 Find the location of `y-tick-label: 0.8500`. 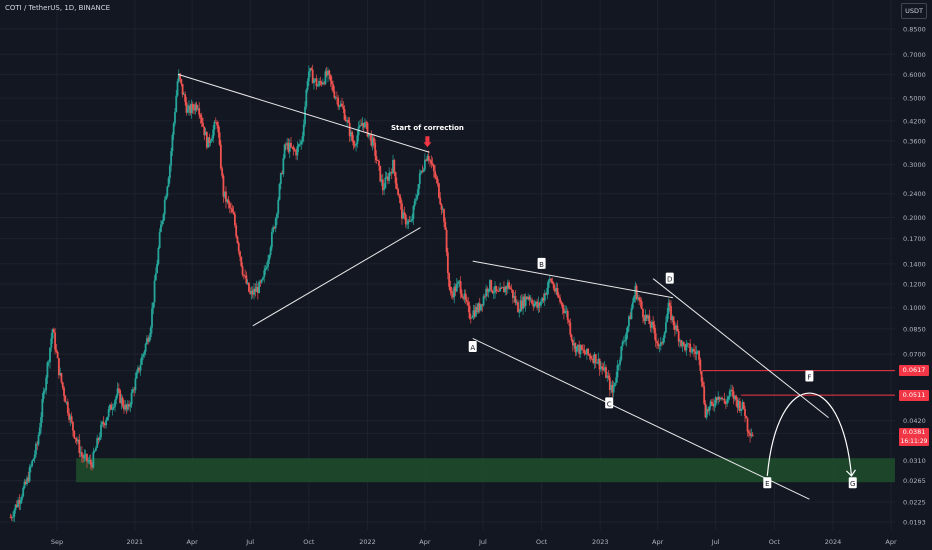

y-tick-label: 0.8500 is located at coordinates (914, 30).